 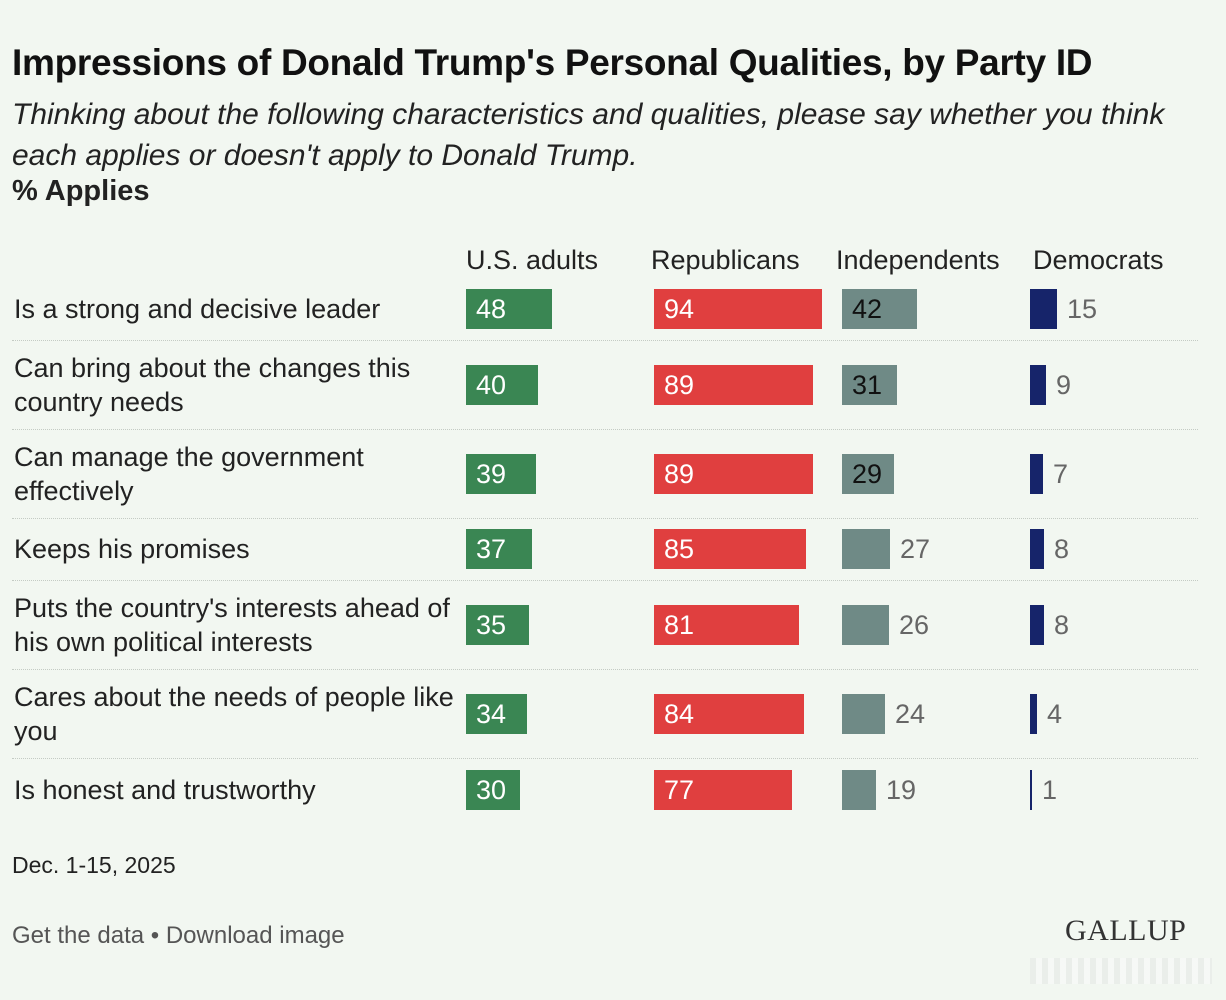 What do you see at coordinates (491, 549) in the screenshot?
I see `data-label: 37` at bounding box center [491, 549].